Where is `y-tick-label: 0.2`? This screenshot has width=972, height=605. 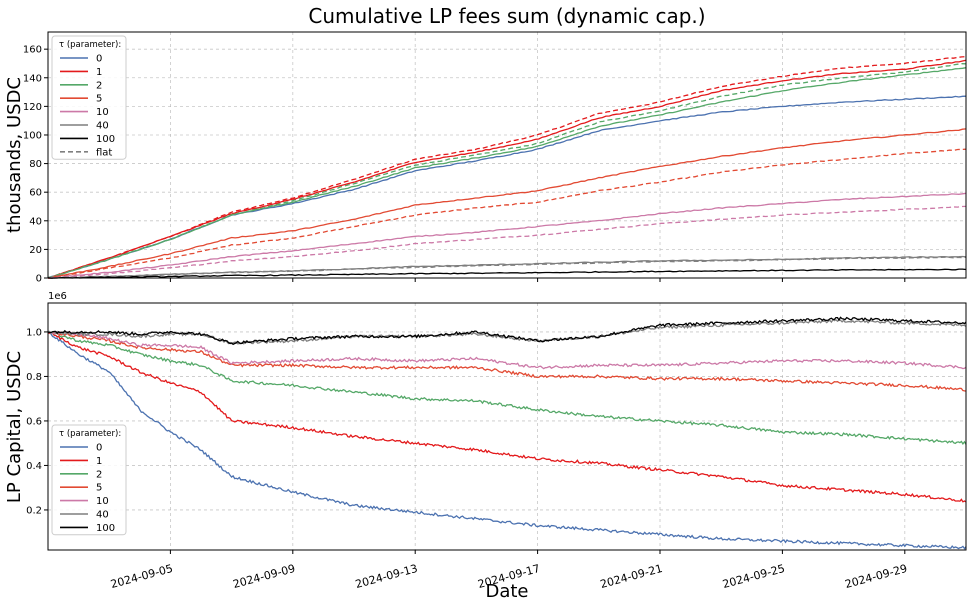 y-tick-label: 0.2 is located at coordinates (34, 510).